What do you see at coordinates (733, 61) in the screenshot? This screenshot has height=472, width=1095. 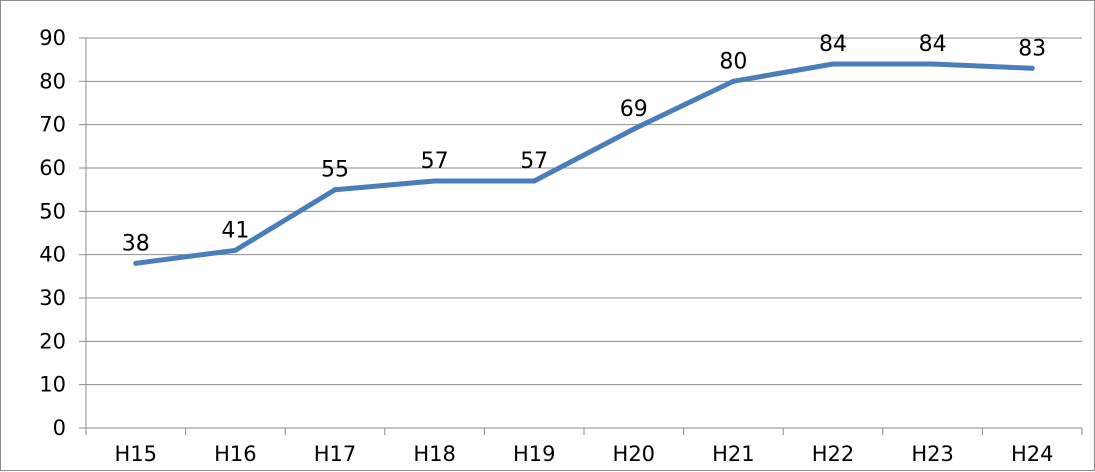 I see `data-label: 80` at bounding box center [733, 61].